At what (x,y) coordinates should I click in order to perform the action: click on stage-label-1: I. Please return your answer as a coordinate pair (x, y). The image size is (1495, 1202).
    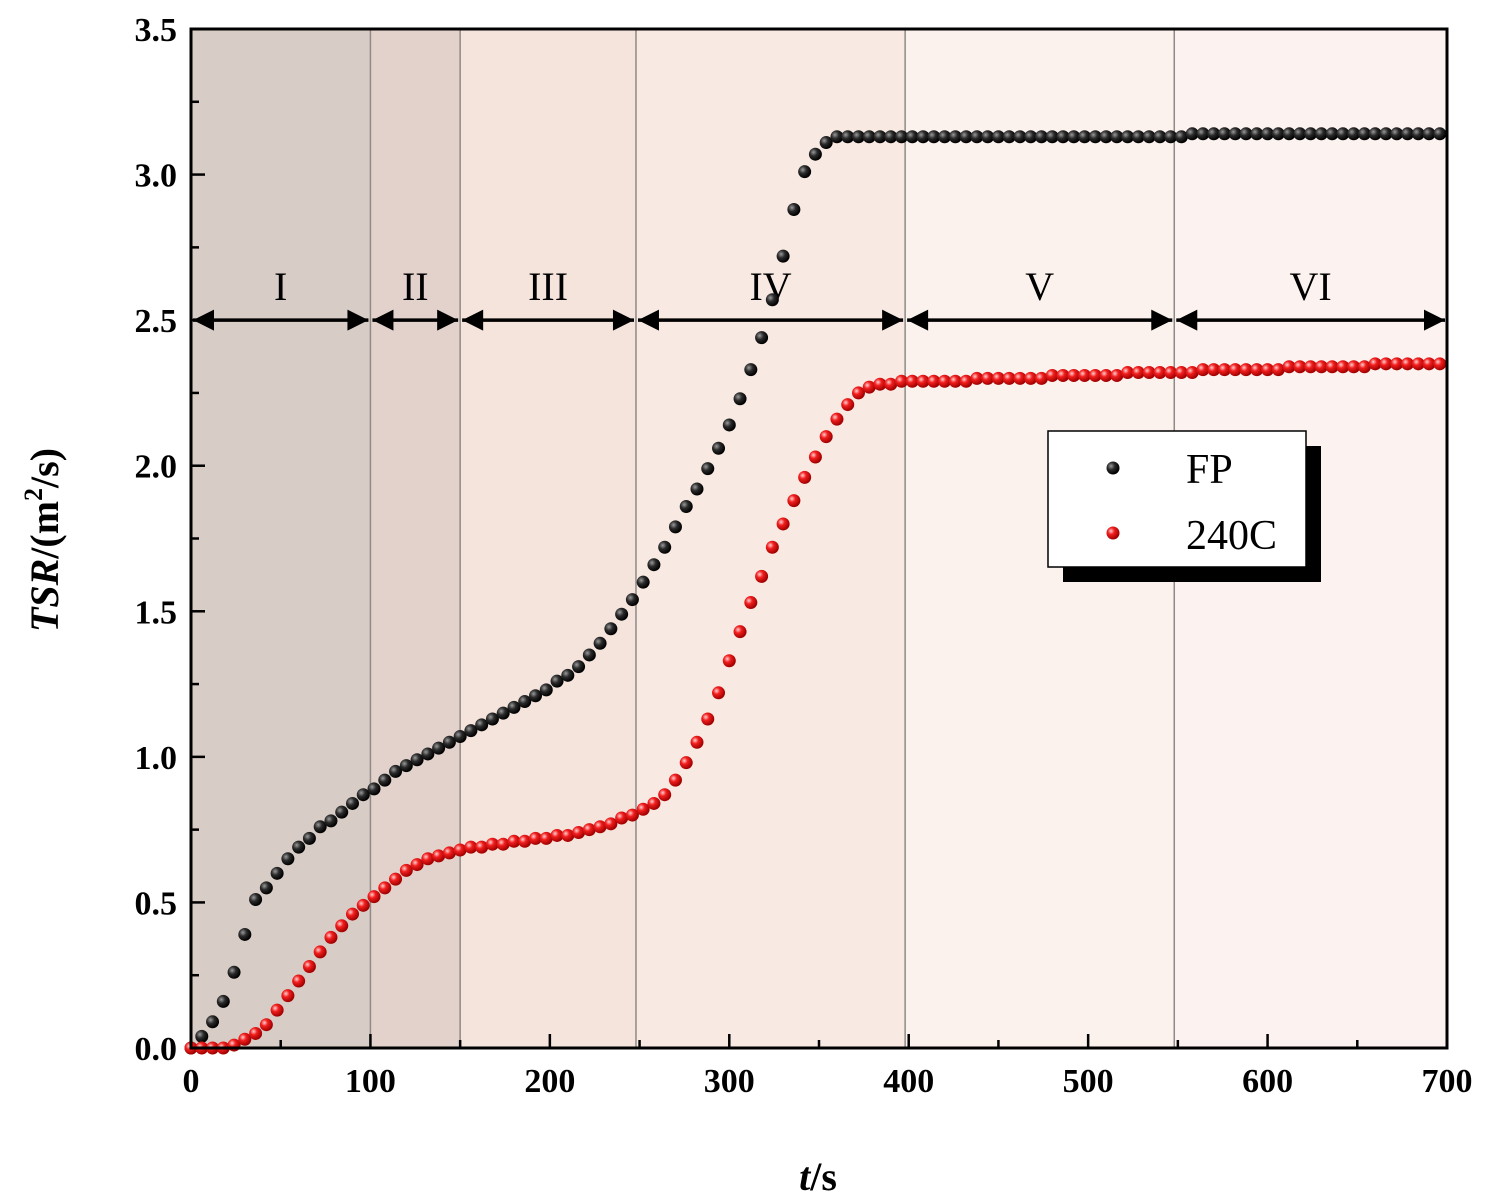
    Looking at the image, I should click on (280, 286).